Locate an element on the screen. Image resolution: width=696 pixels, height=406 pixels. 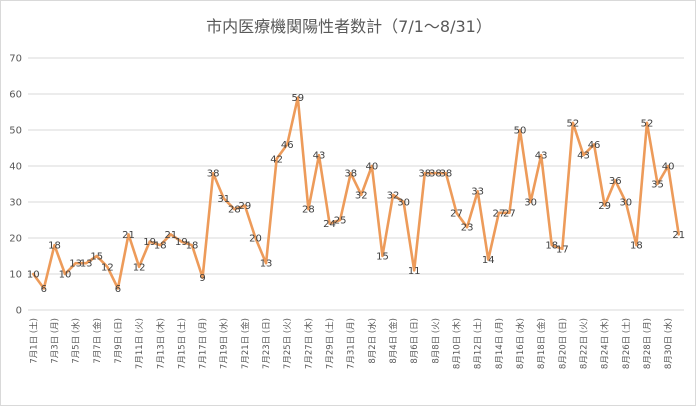
x-tick-text: 8月2日 (水) is located at coordinates (372, 341).